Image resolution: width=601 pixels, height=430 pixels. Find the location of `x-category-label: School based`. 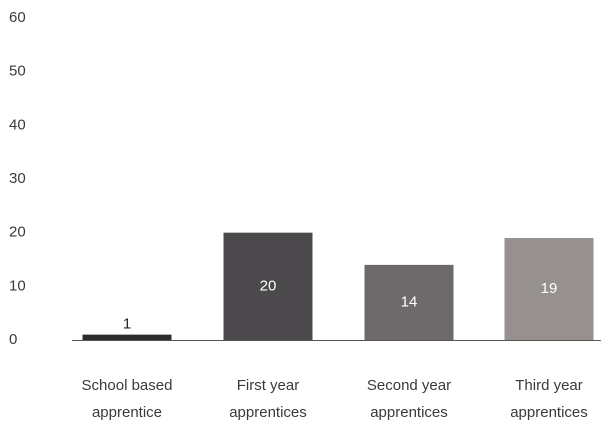

x-category-label: School based is located at coordinates (127, 385).